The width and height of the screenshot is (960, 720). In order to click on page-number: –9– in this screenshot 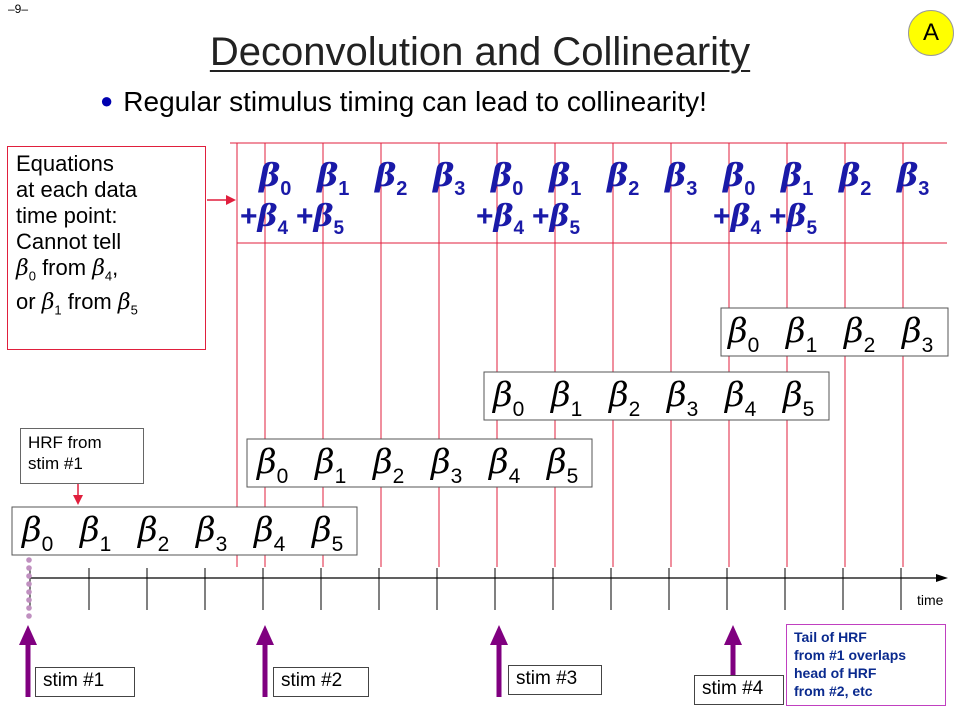, I will do `click(18, 9)`.